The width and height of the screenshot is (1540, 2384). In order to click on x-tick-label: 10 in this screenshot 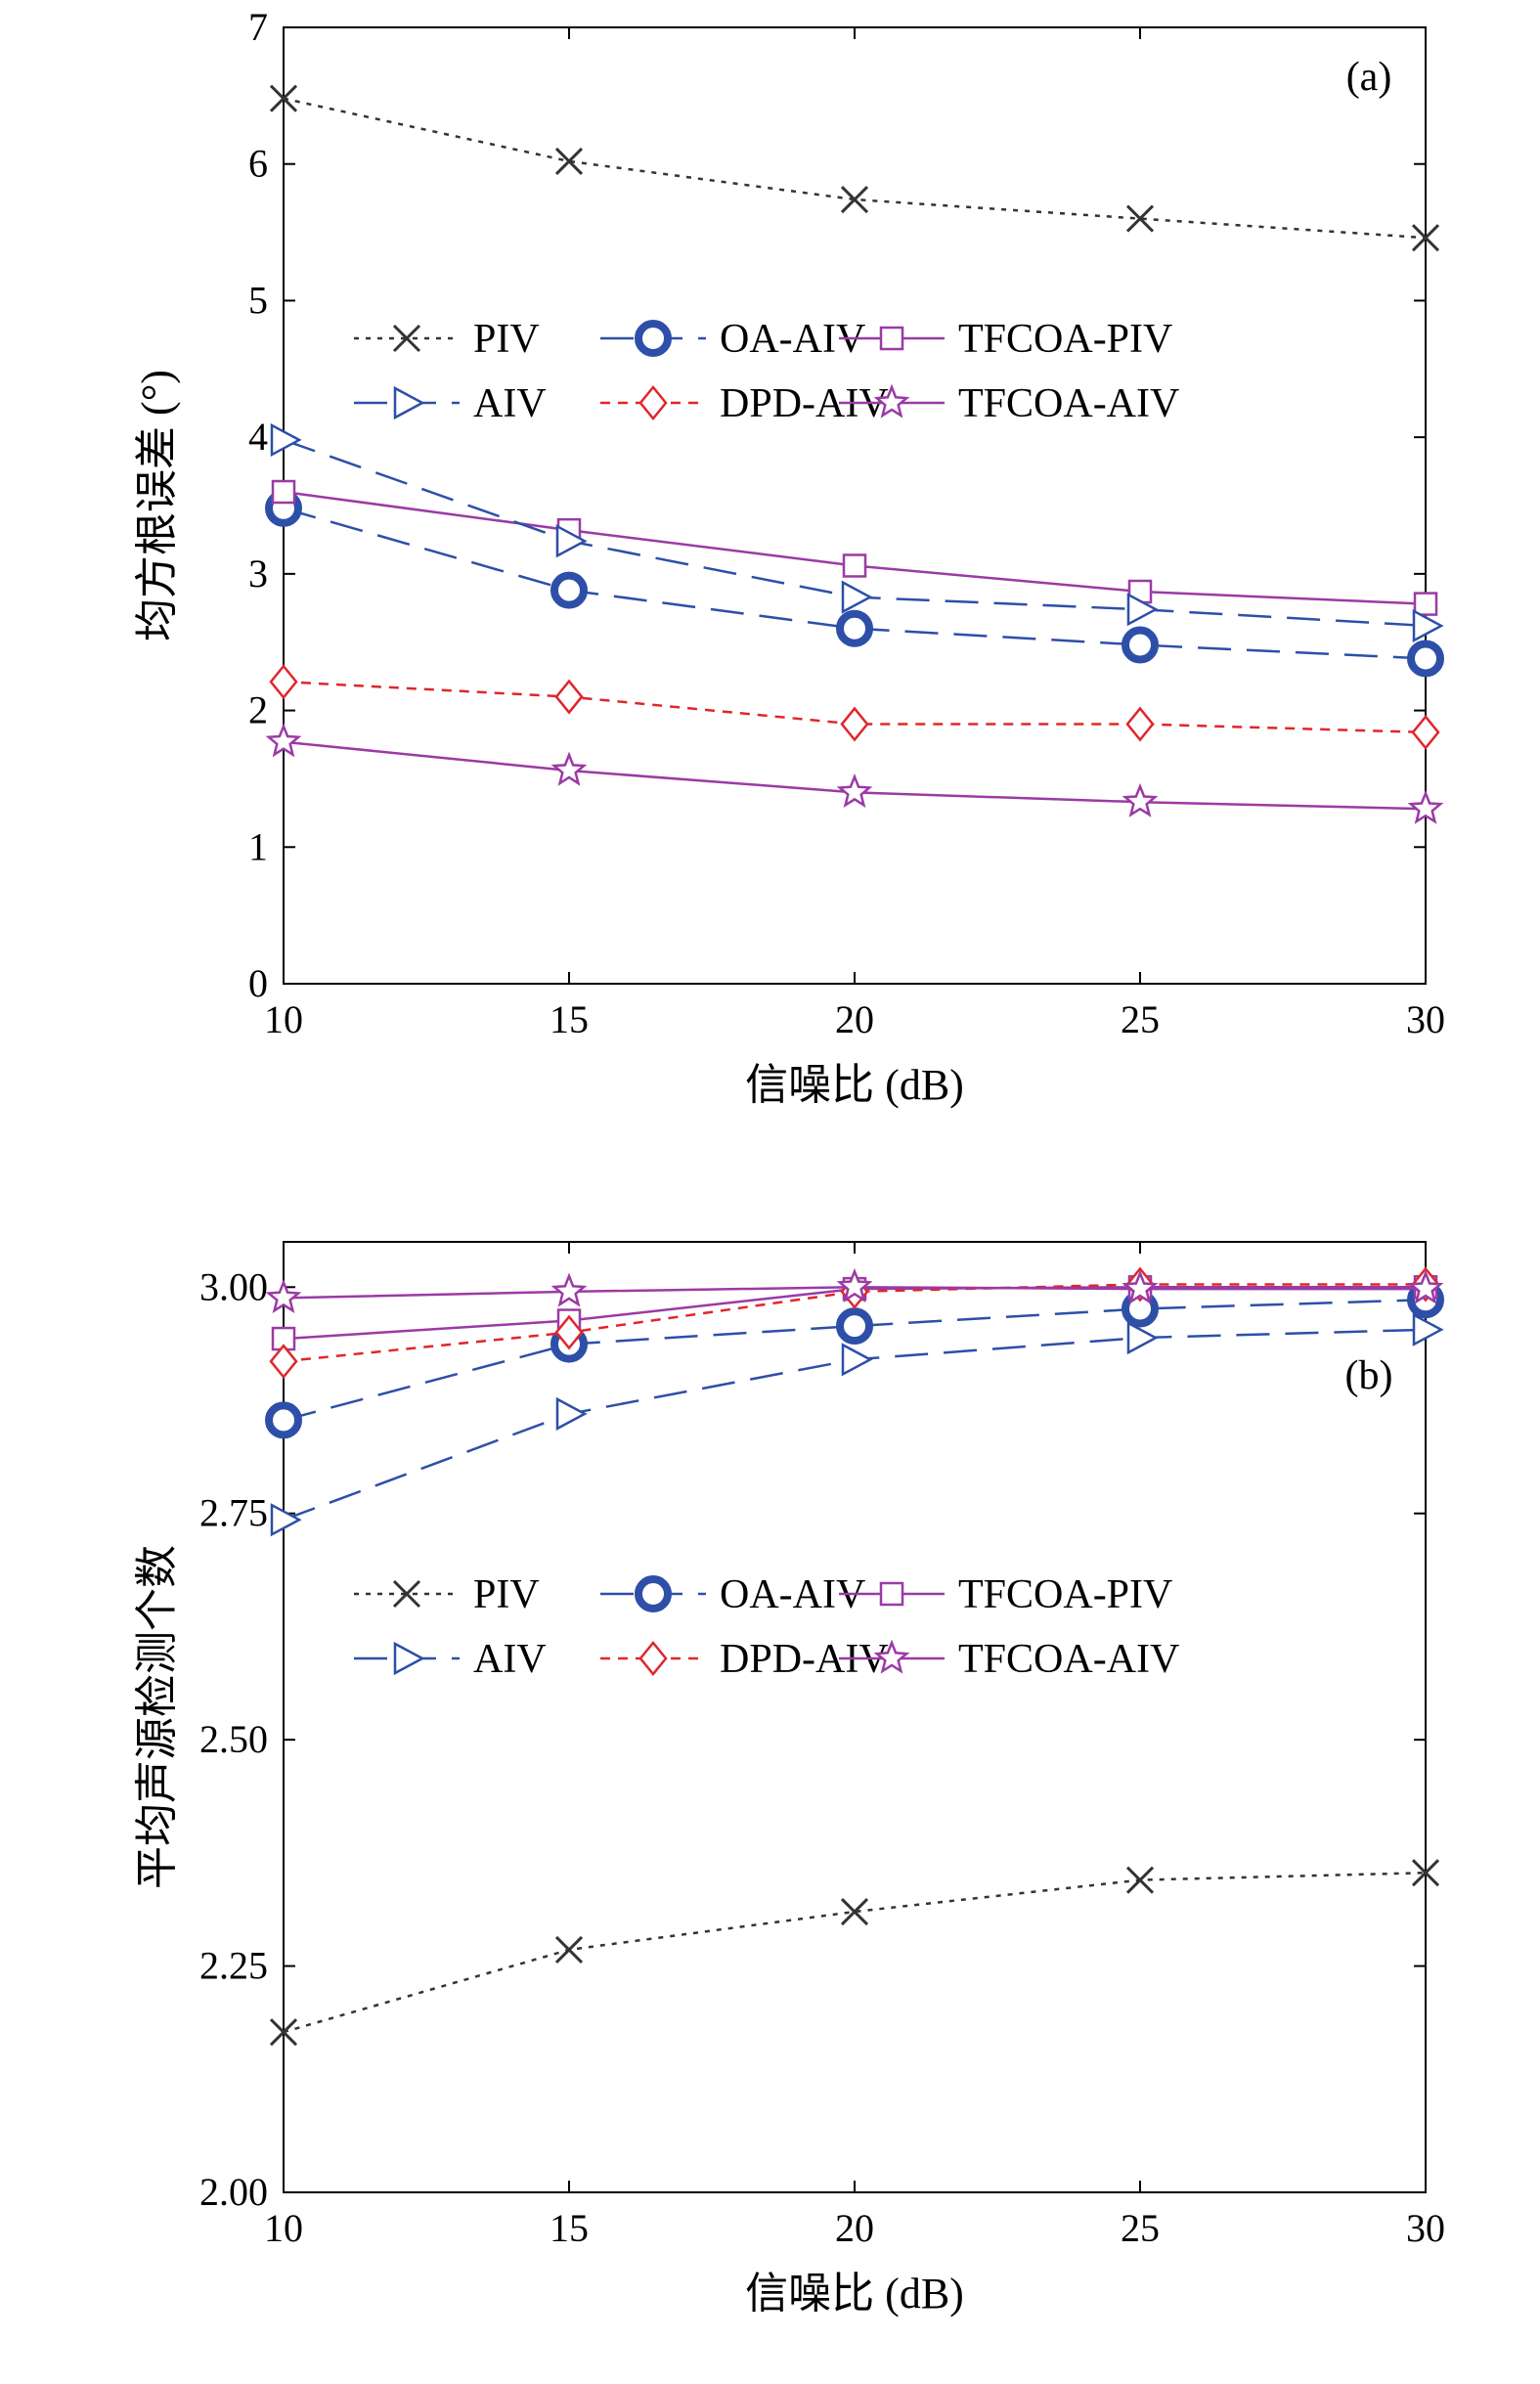, I will do `click(283, 1019)`.